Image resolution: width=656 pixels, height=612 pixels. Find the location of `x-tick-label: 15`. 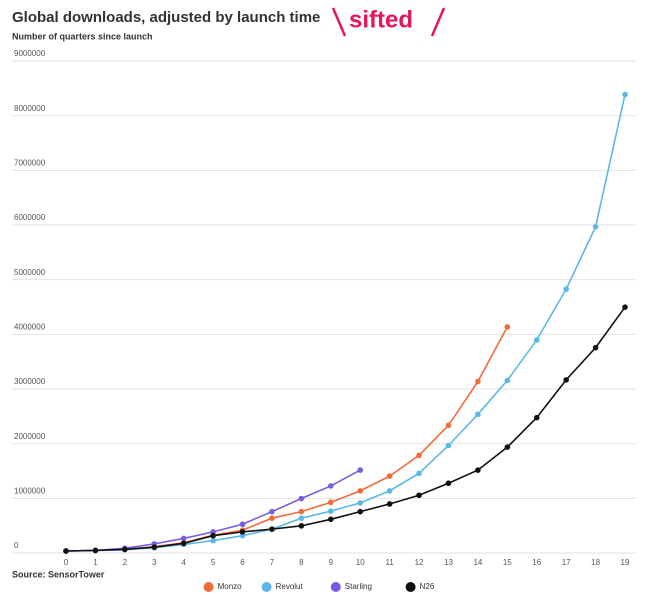

x-tick-label: 15 is located at coordinates (507, 562).